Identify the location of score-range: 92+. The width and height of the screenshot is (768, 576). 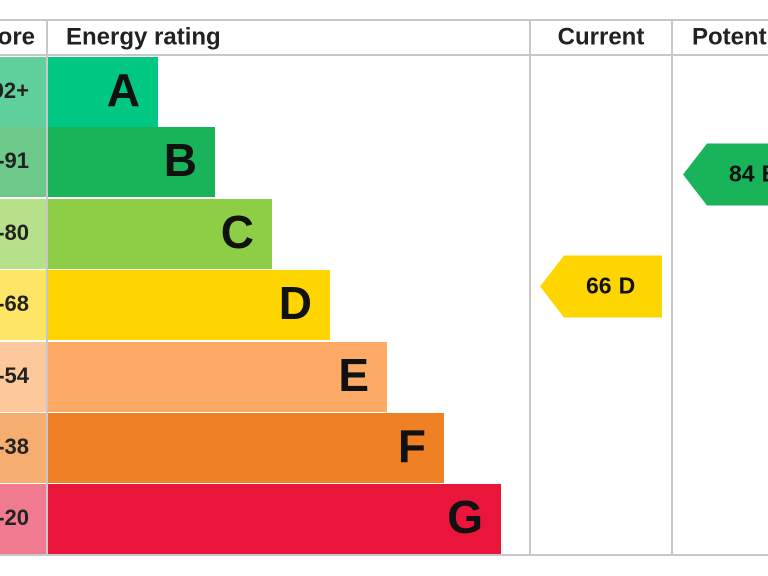
(14, 90).